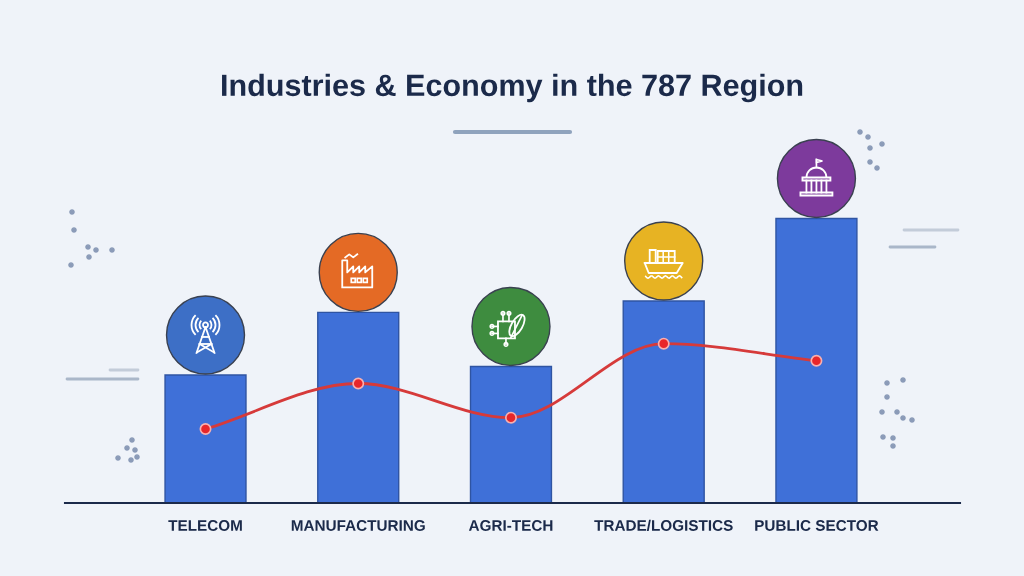 This screenshot has height=576, width=1024. I want to click on chart-title: Industries & Economy in the 787 Region, so click(512, 88).